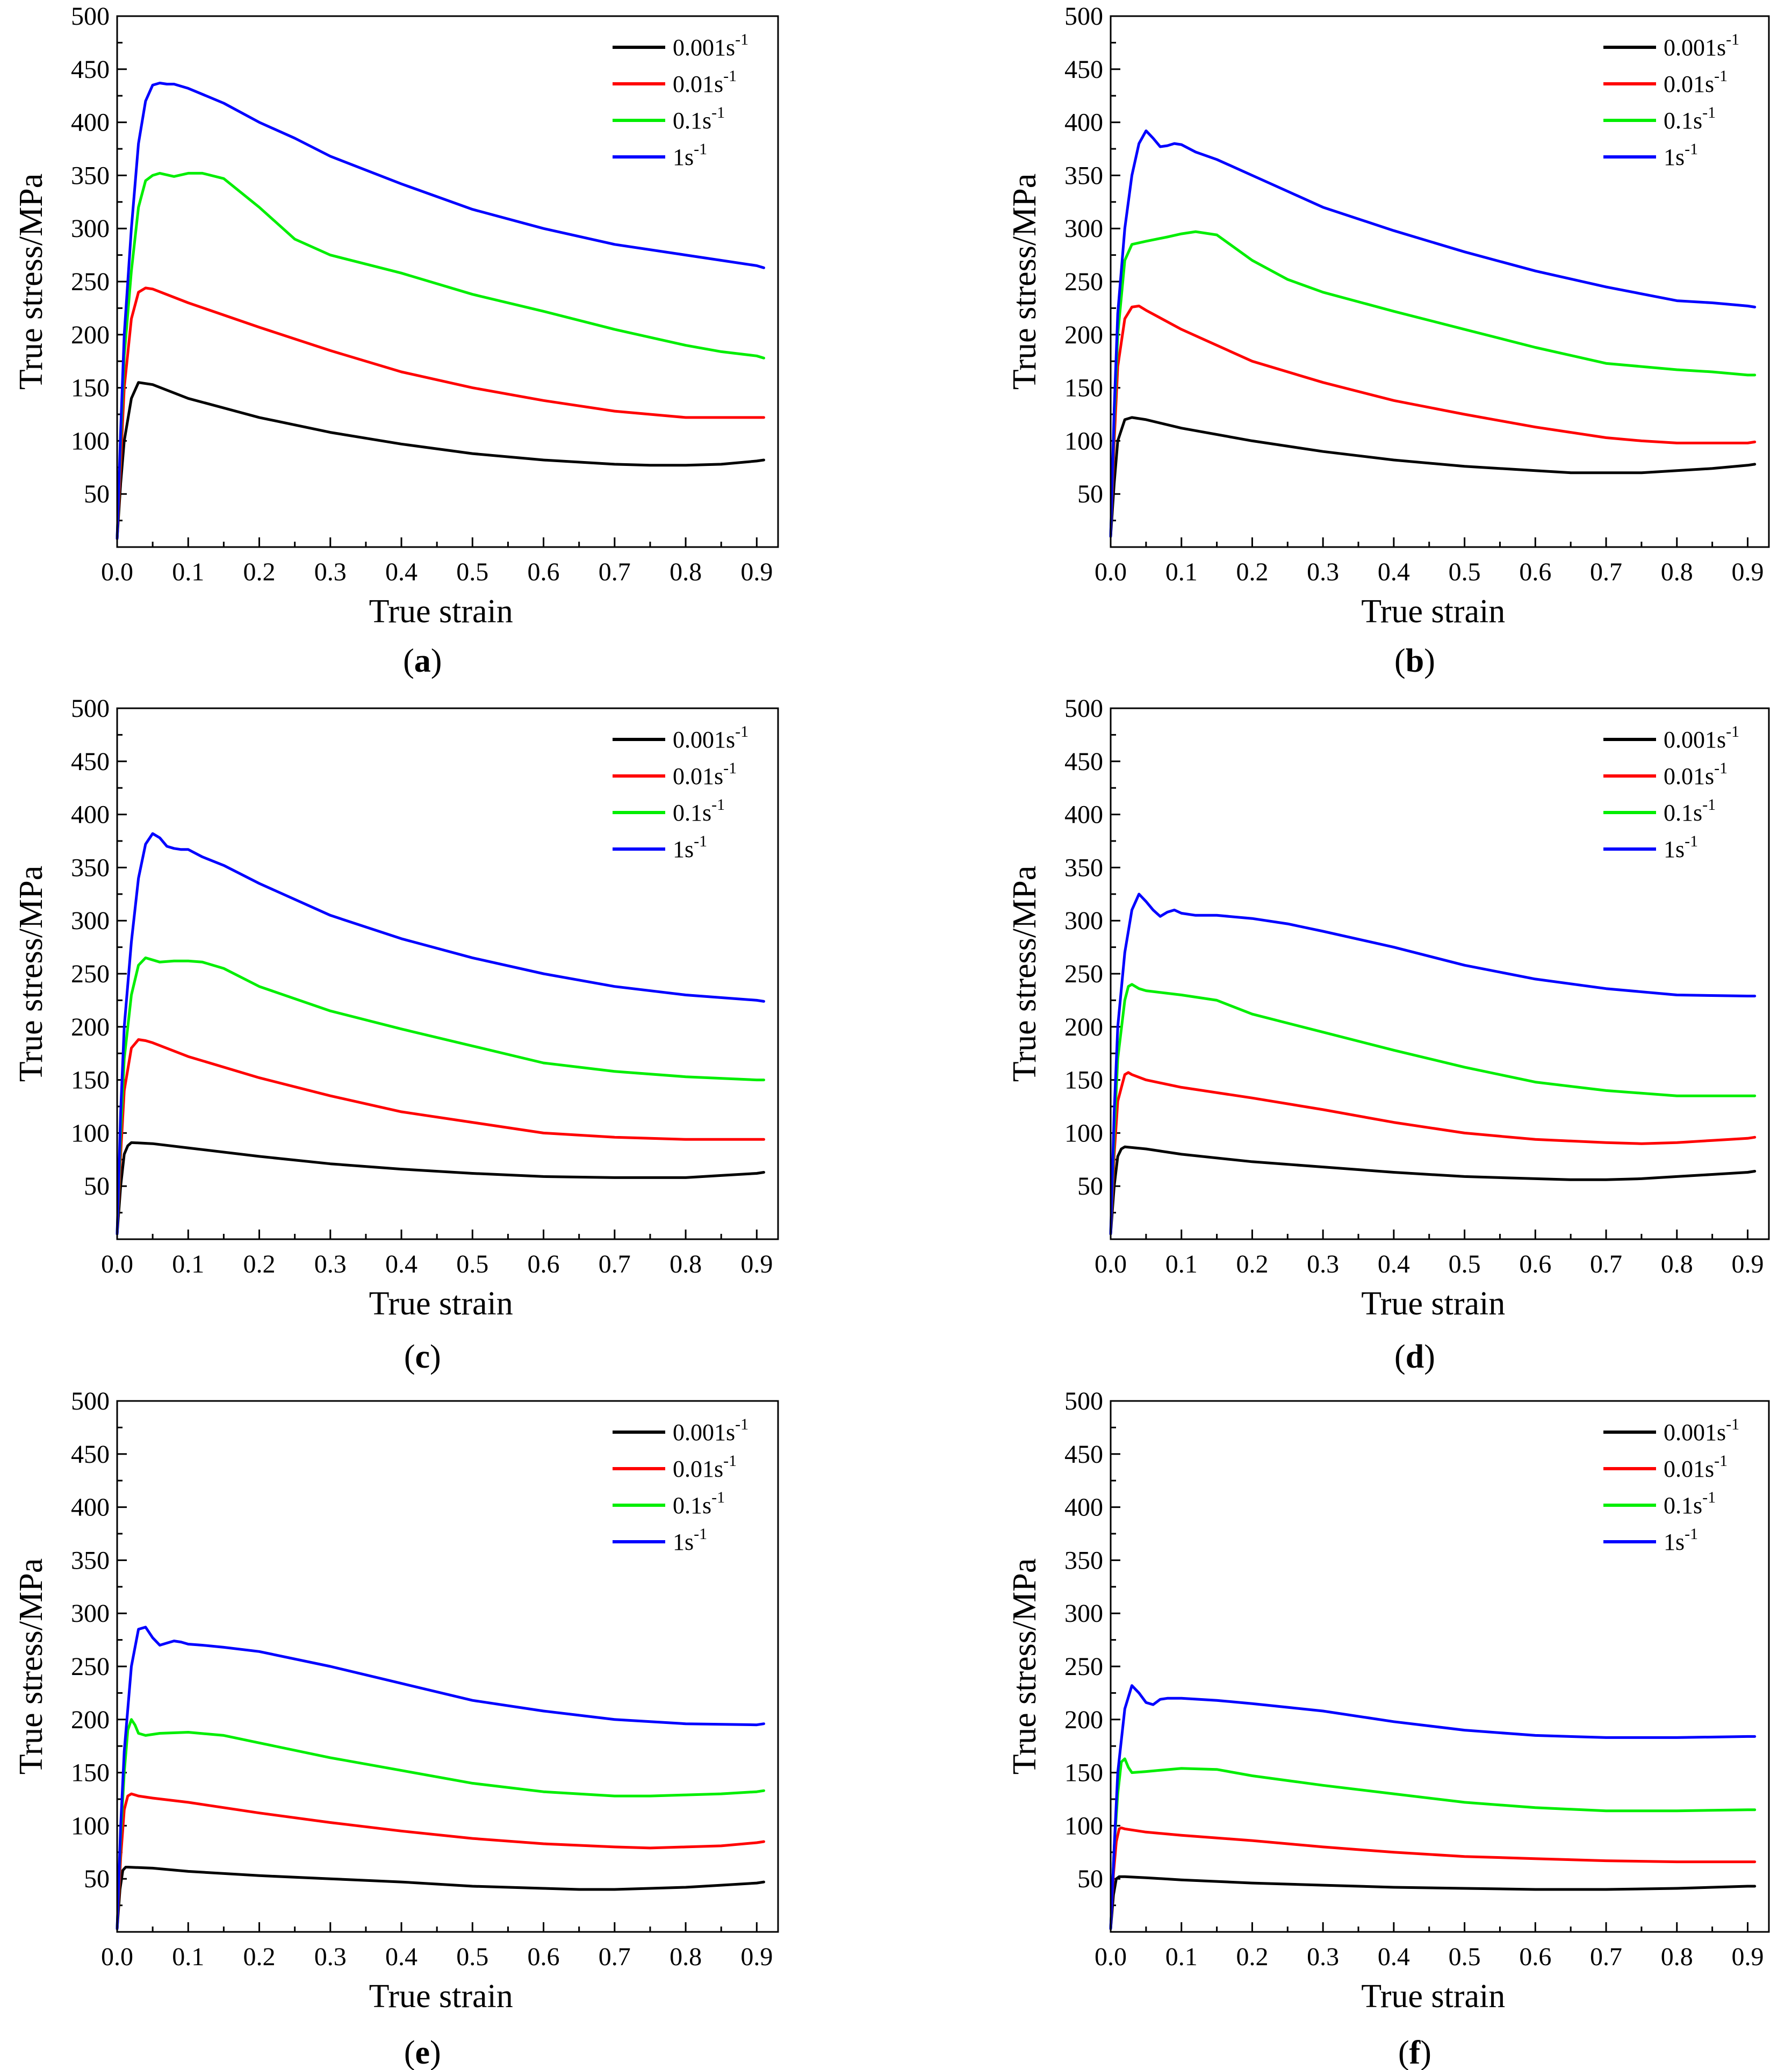 The width and height of the screenshot is (1792, 2070). I want to click on panel-caption: (b), so click(1414, 661).